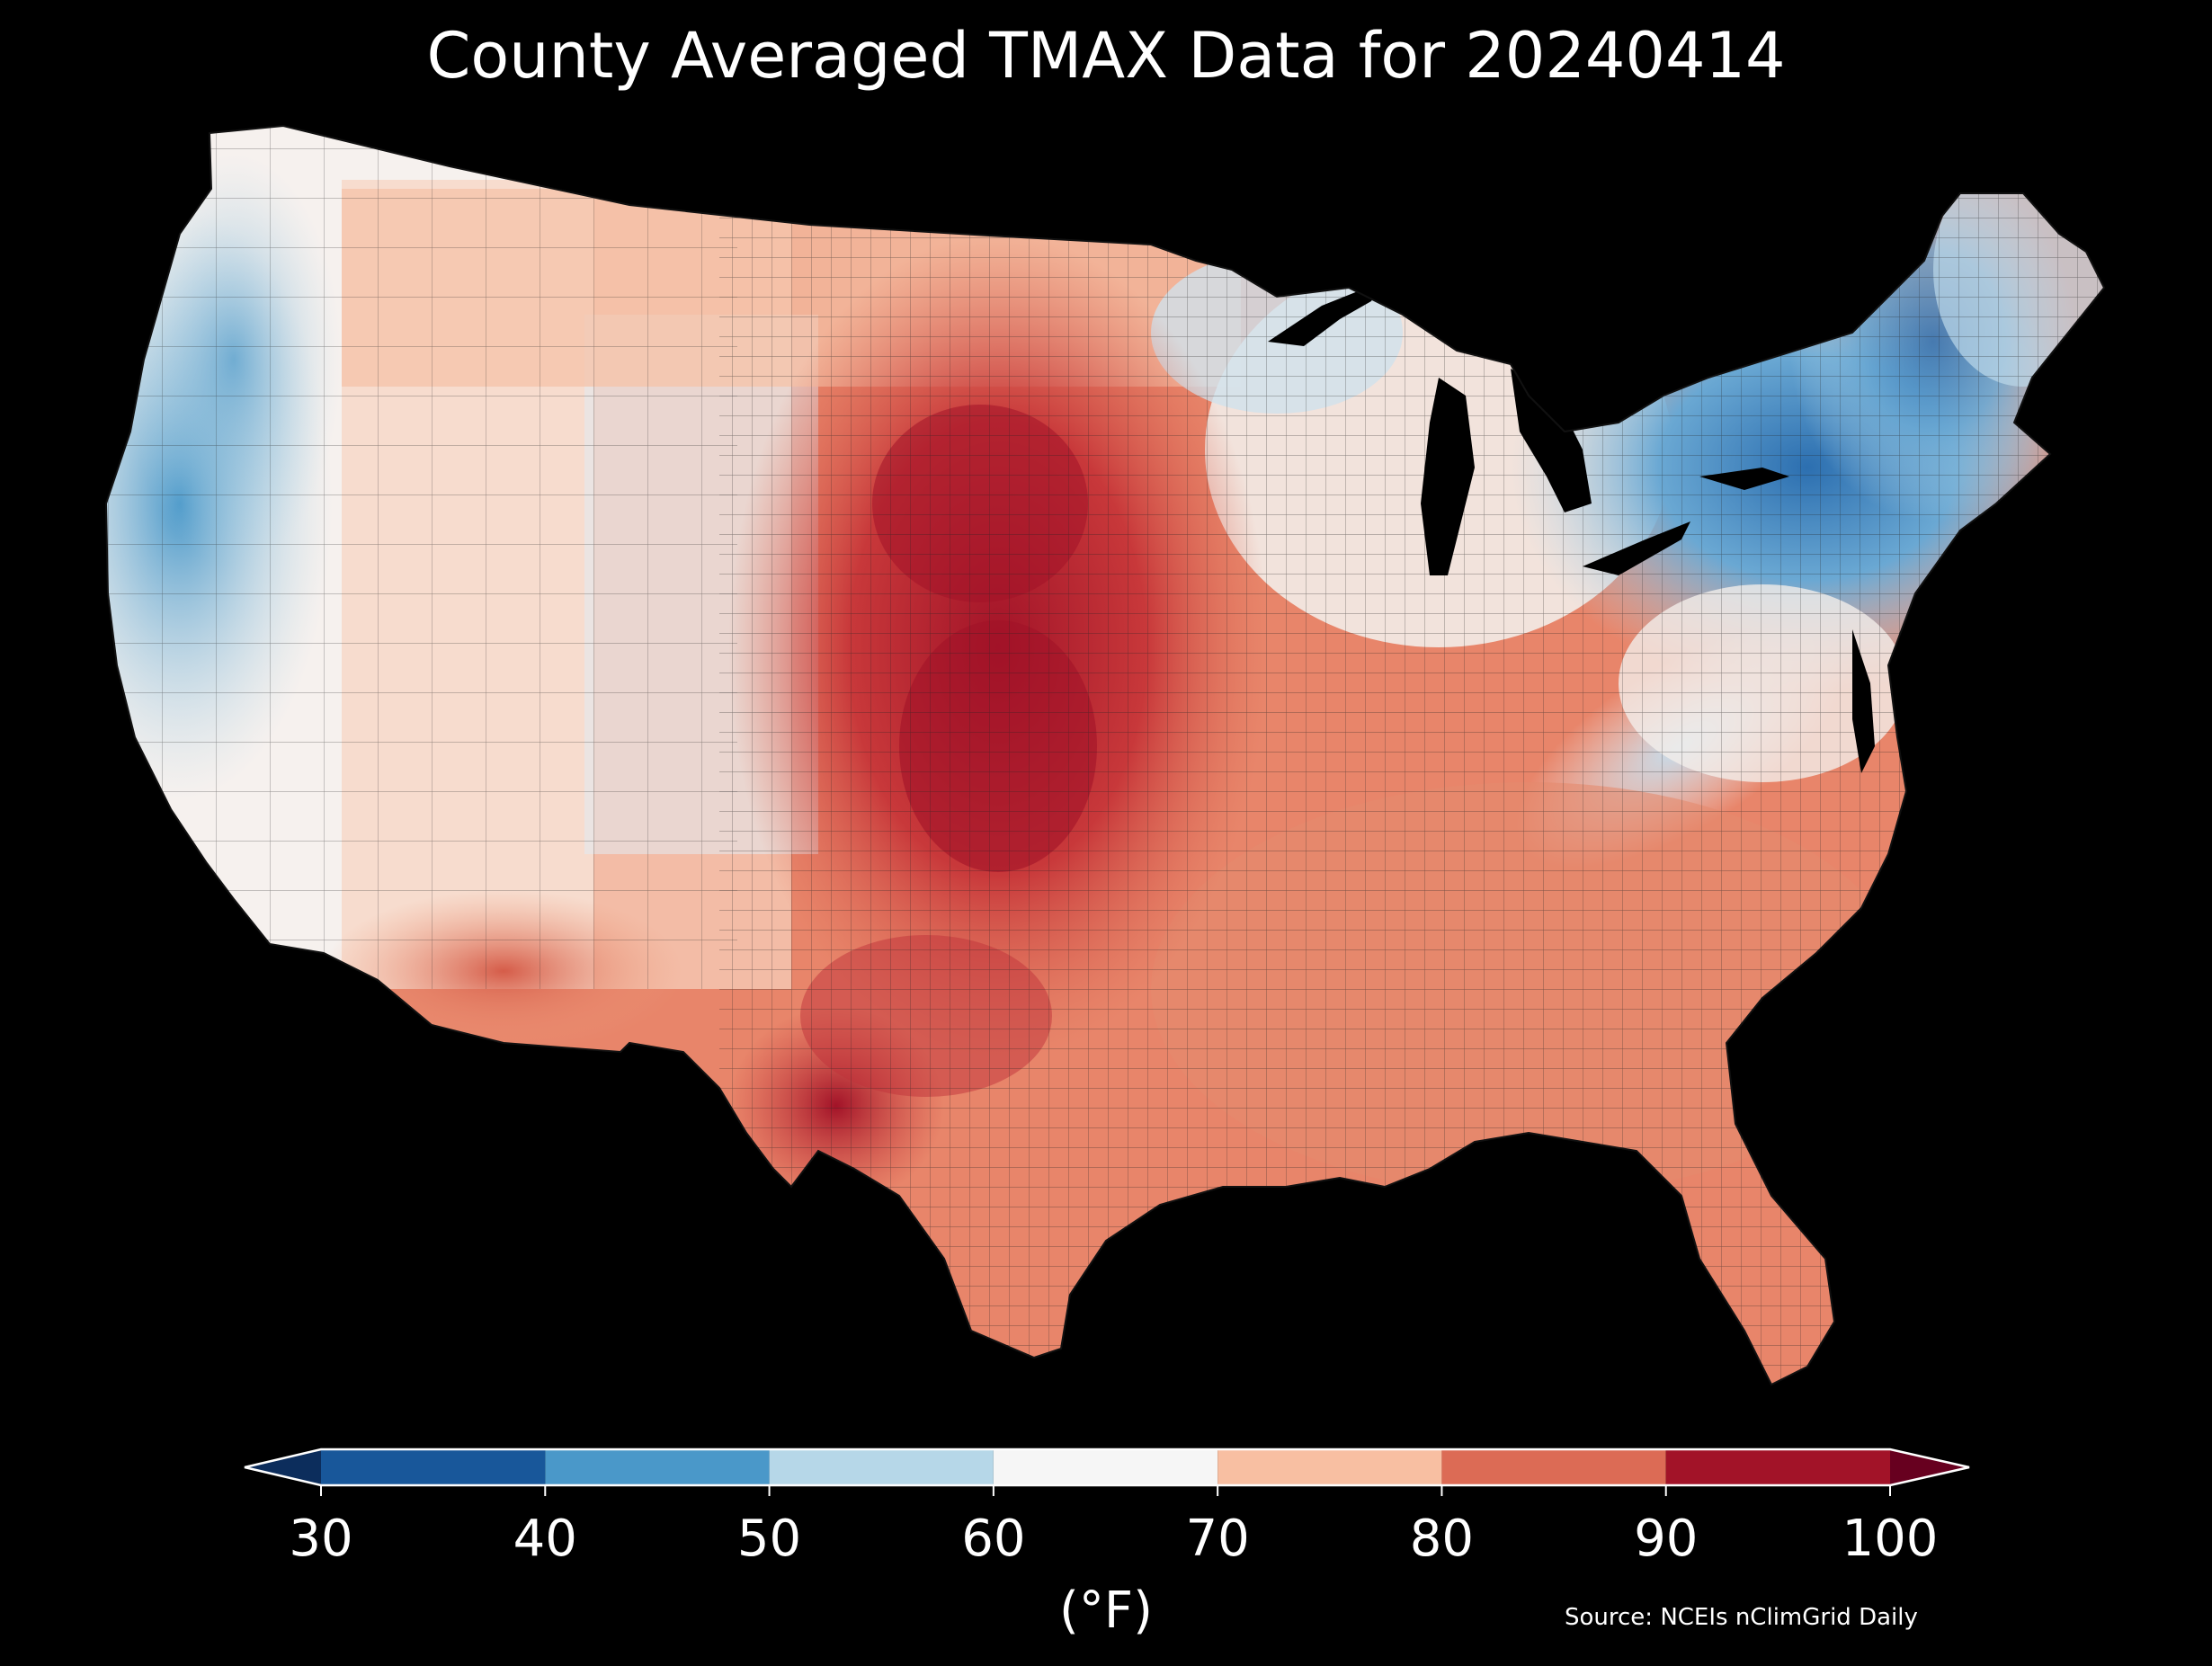 The width and height of the screenshot is (2212, 1666). I want to click on colorbar-tick-label-100: 100, so click(1890, 1539).